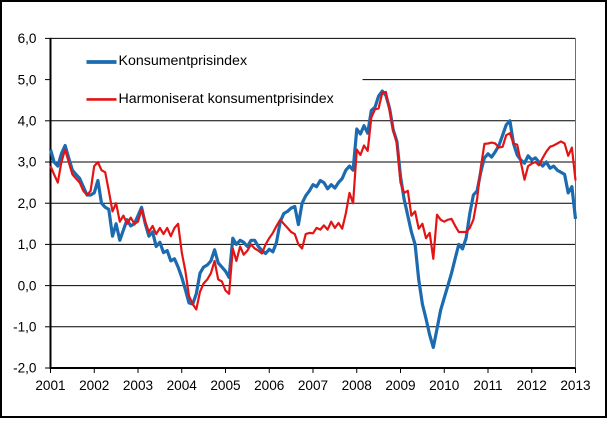  Describe the element at coordinates (182, 385) in the screenshot. I see `svg-text: 2004` at that location.